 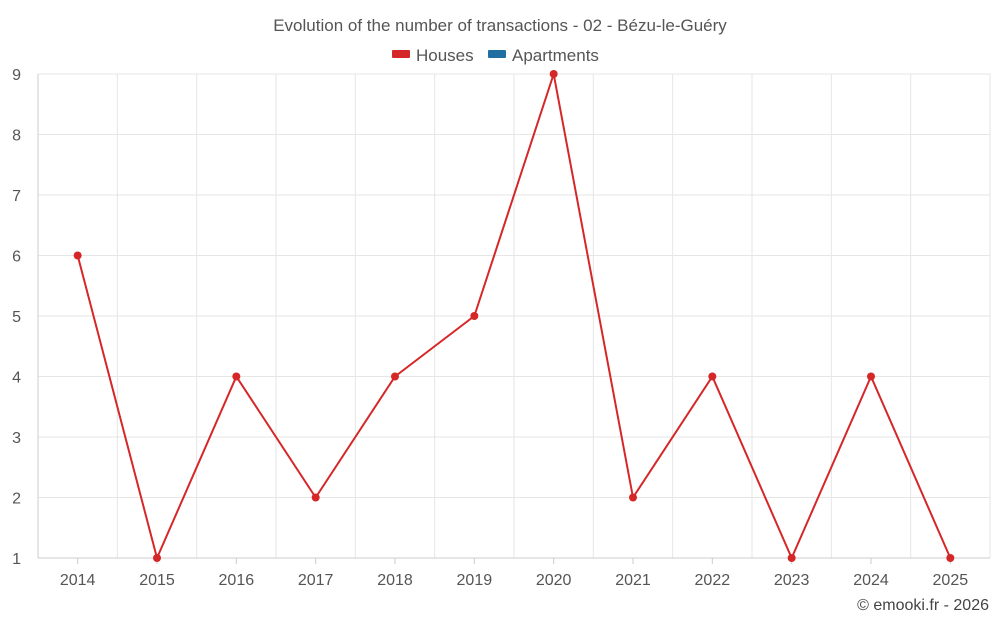 What do you see at coordinates (16, 438) in the screenshot?
I see `y-tick-label: 3` at bounding box center [16, 438].